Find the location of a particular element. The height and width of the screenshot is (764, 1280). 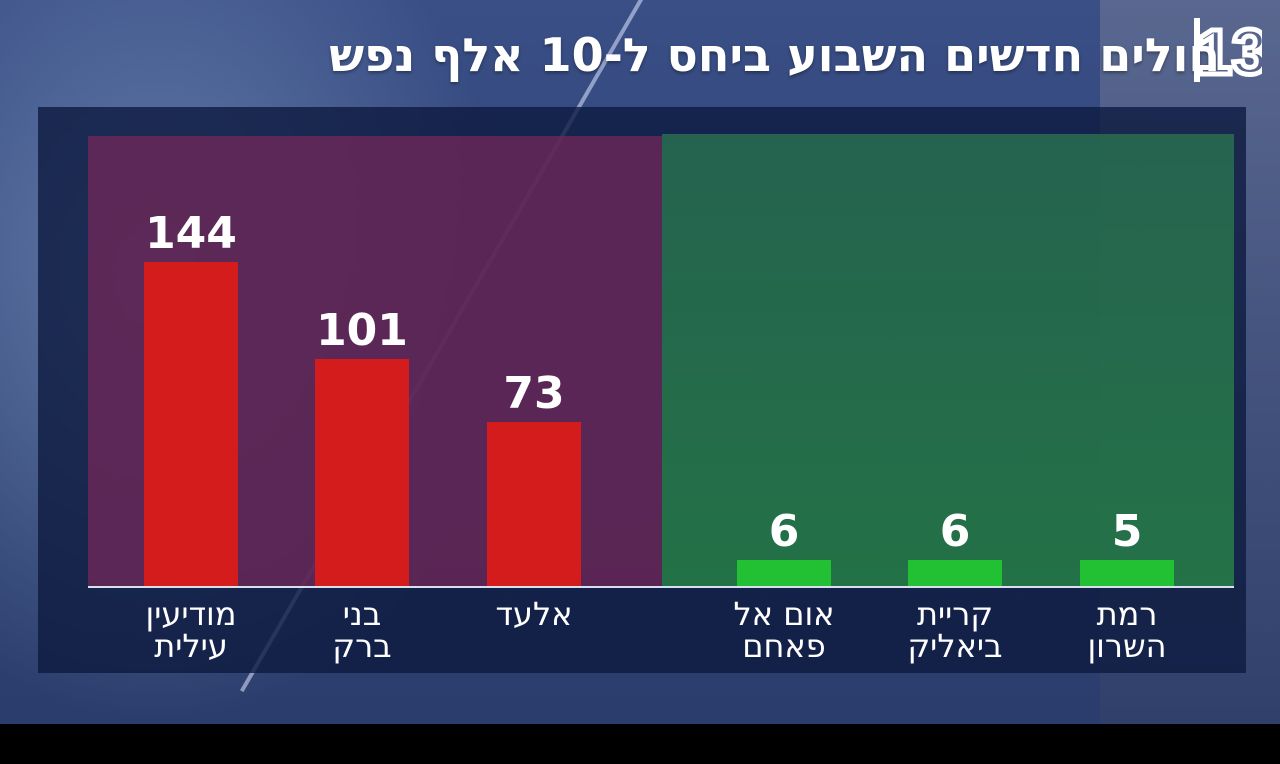

bar-value-label-2: 73 is located at coordinates (534, 393).